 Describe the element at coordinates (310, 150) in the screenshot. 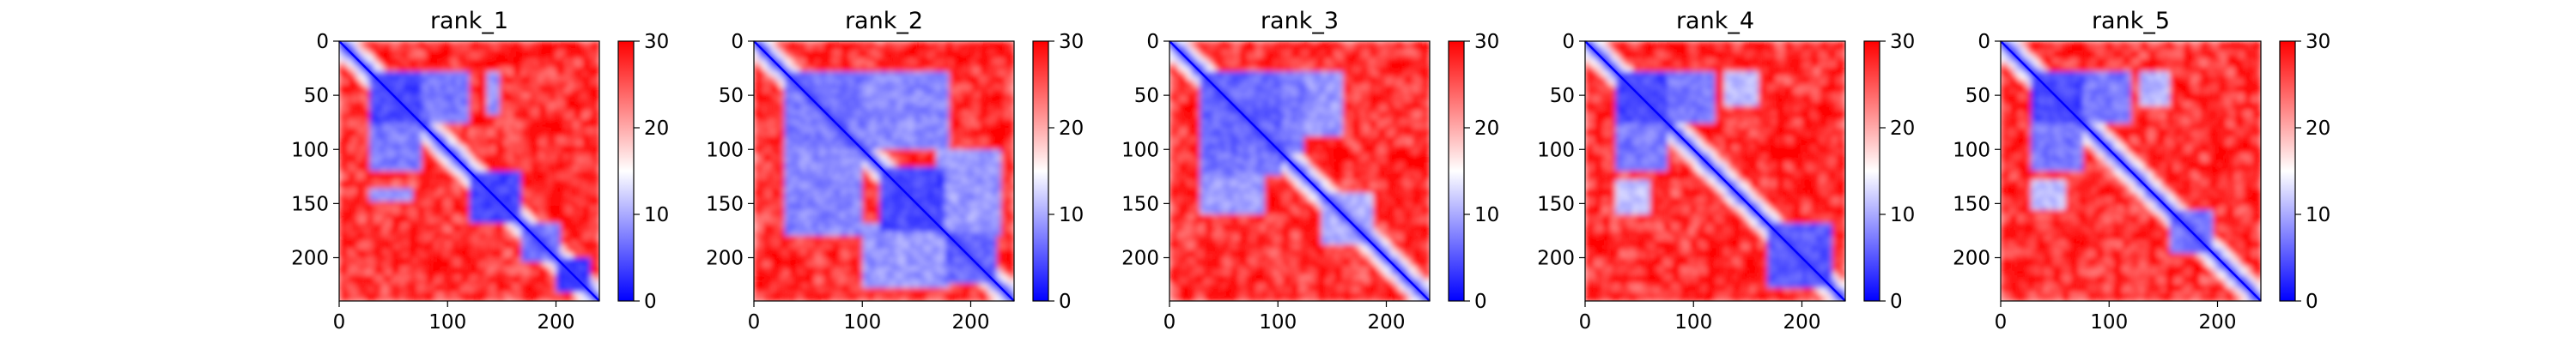

I see `y-tick-label: 100` at that location.